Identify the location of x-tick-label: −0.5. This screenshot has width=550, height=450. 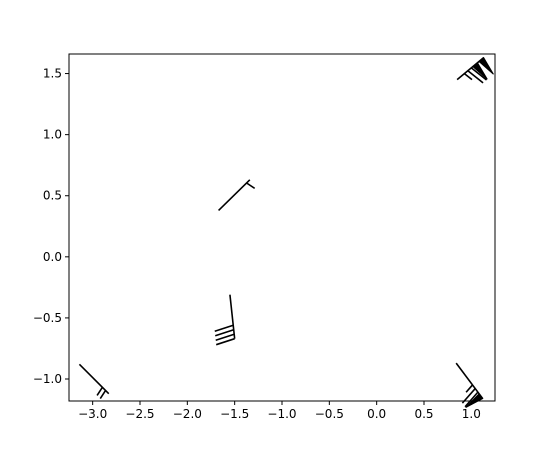
(329, 414).